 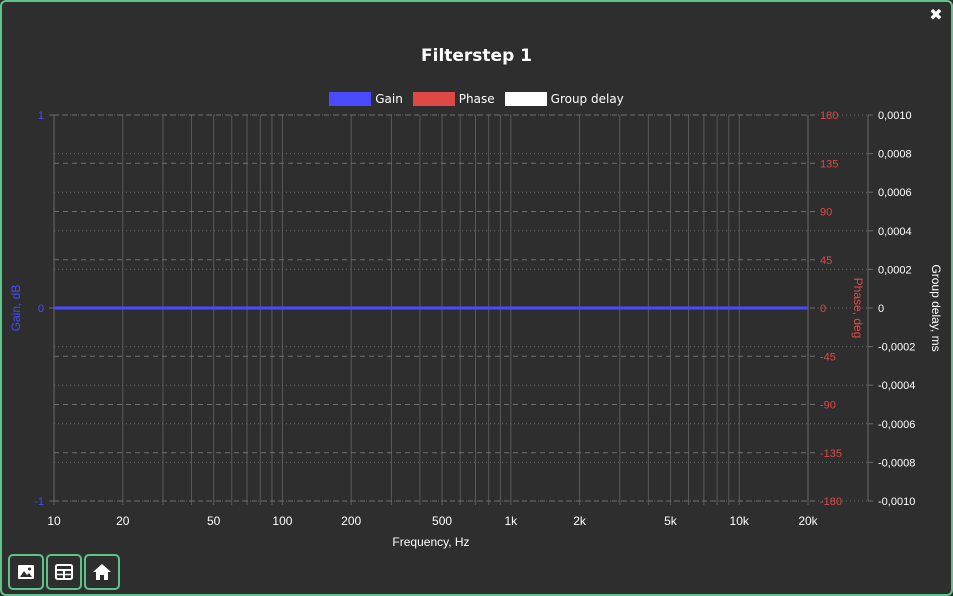 I want to click on y-tick-label-gain: 1, so click(x=41, y=116).